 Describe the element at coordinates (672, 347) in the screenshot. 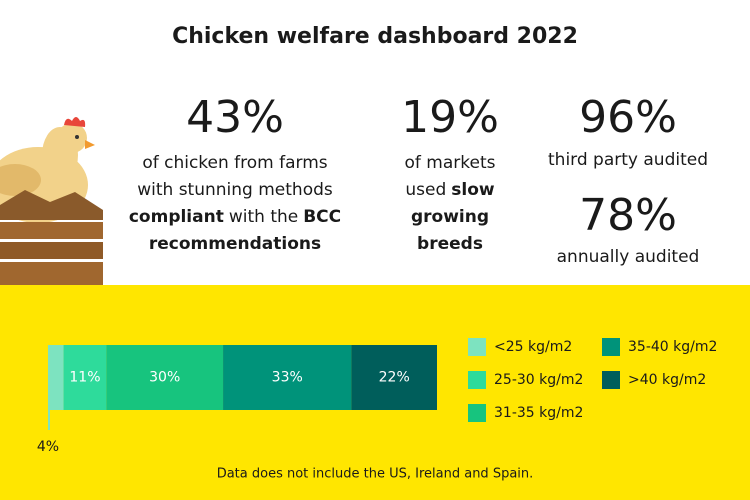

I see `legend-label: 35-40 kg/m2` at that location.